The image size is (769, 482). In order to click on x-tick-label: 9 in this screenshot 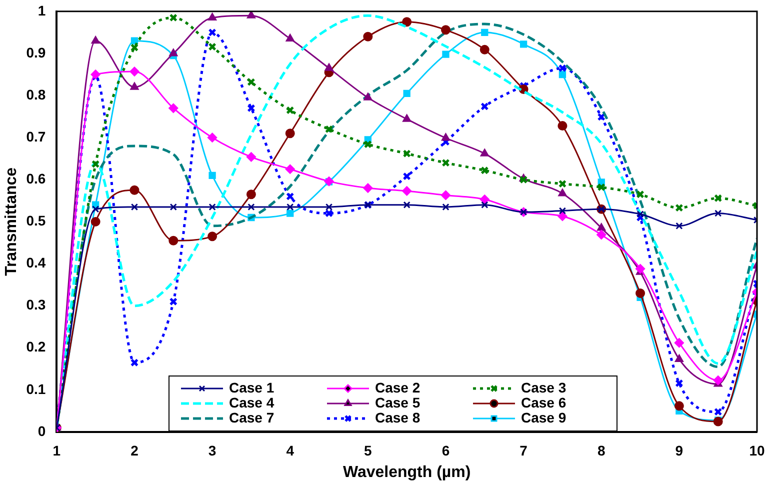, I will do `click(679, 450)`.